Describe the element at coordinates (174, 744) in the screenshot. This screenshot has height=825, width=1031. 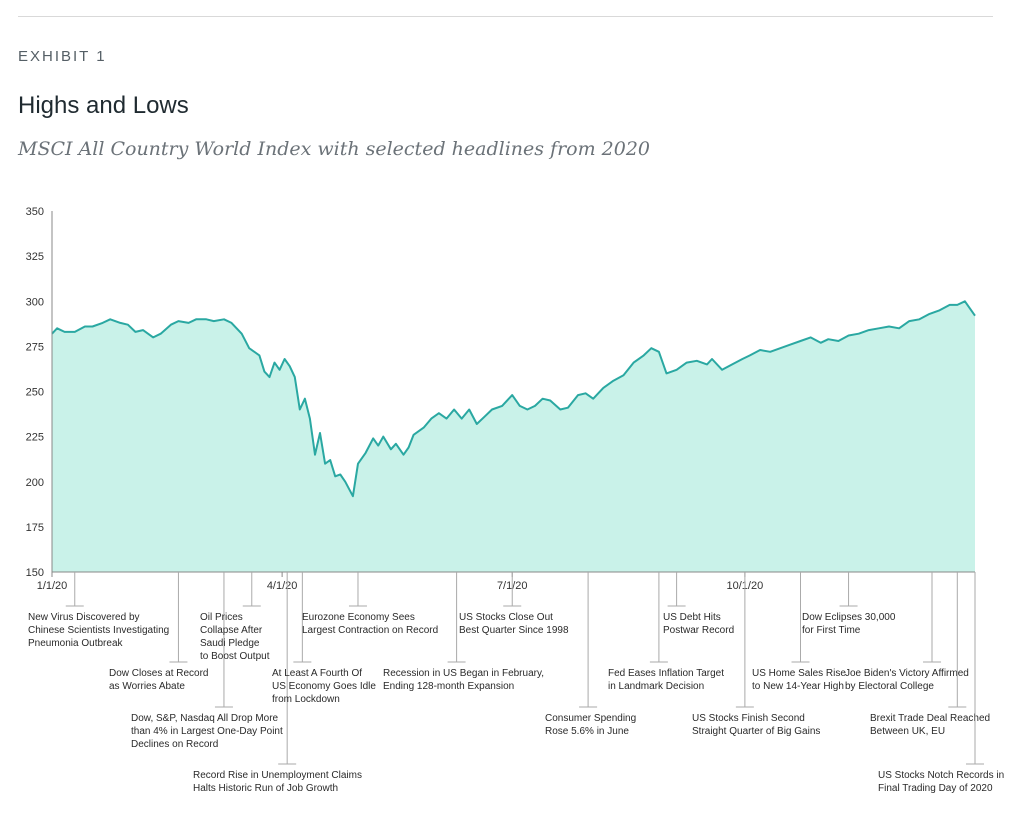
I see `annotation-line: Declines on Record` at that location.